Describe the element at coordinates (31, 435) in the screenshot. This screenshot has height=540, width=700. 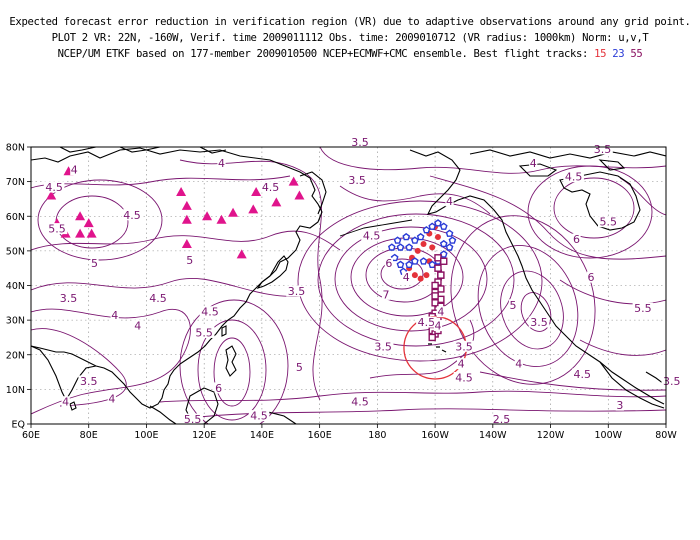
I see `lon-tick-label: 60E` at that location.